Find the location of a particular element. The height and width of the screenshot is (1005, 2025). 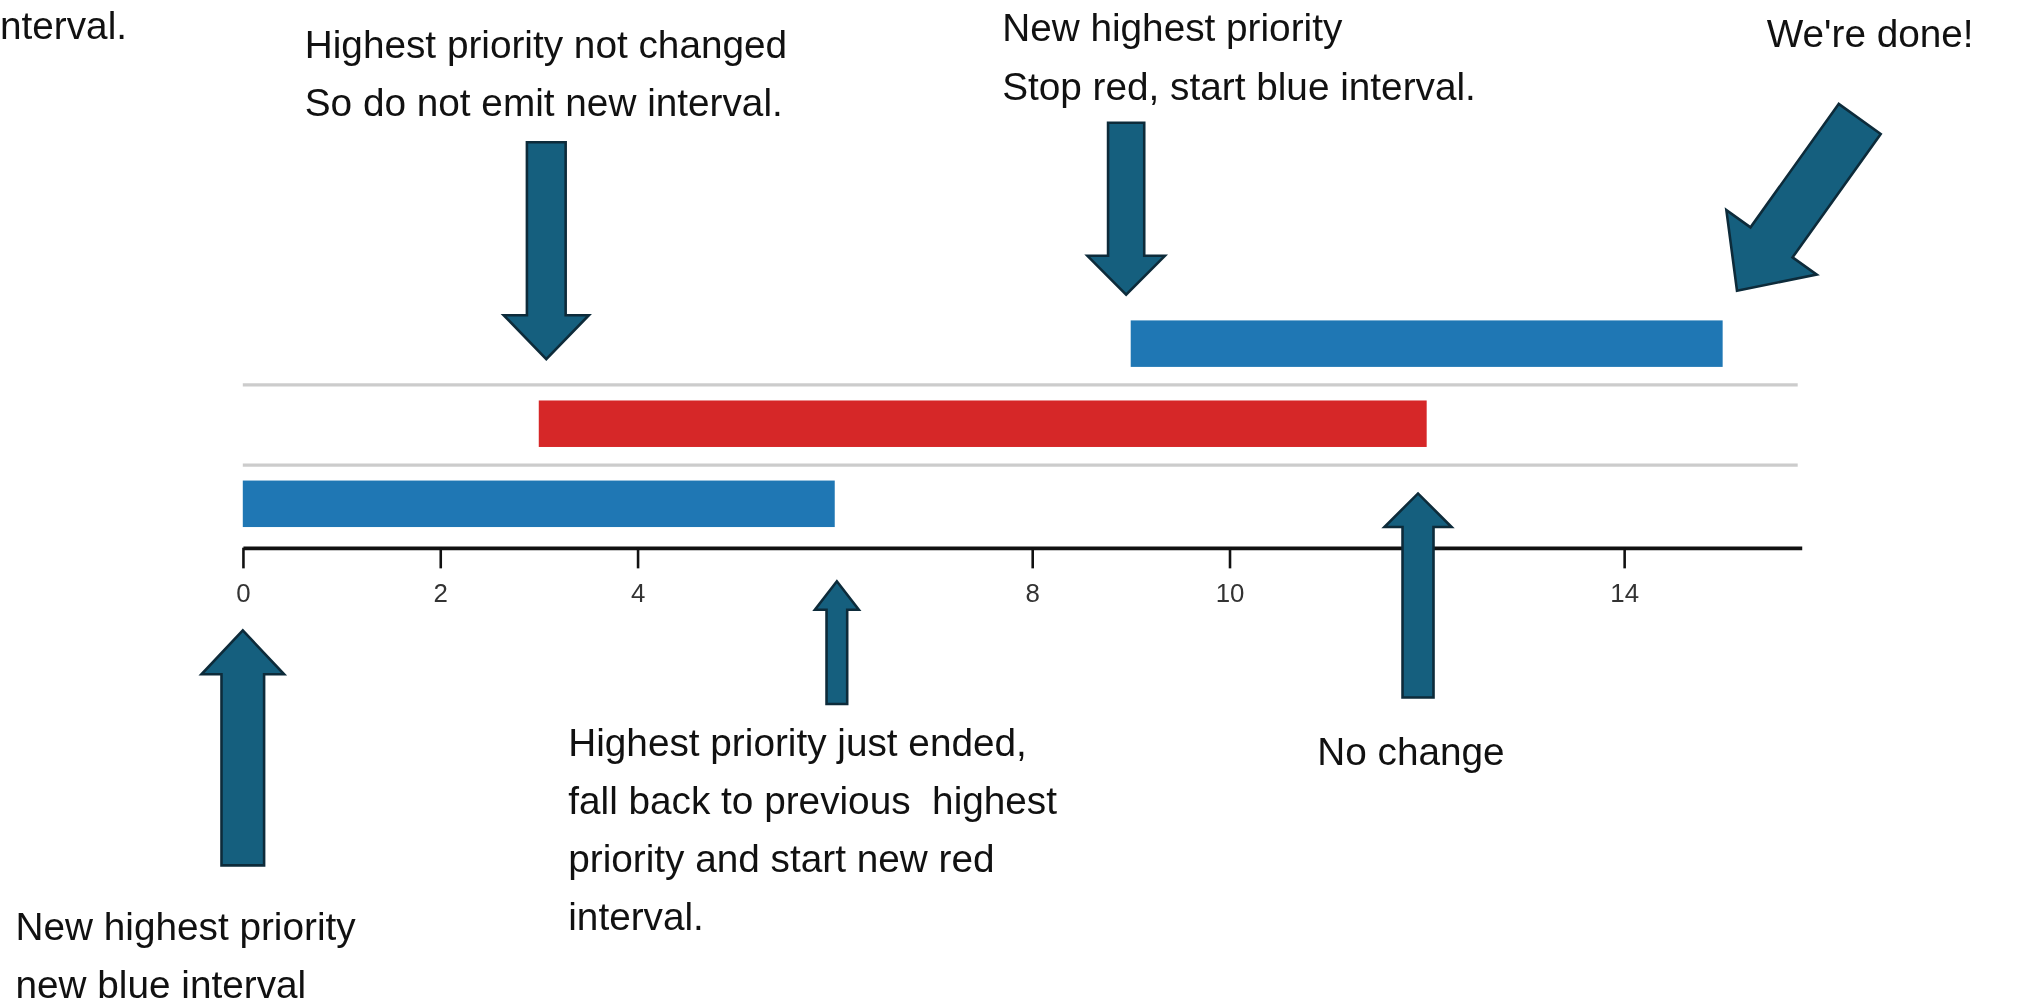

x-tick-label: 8 is located at coordinates (1032, 593).